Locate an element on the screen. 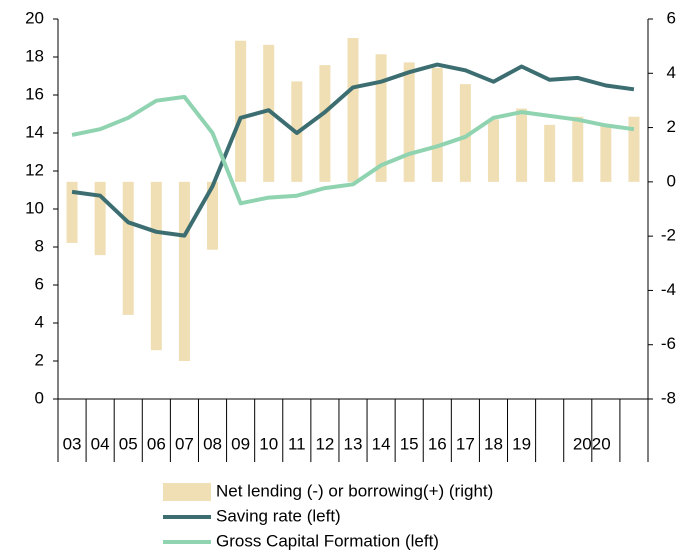  y-tick-label: 10 is located at coordinates (34, 207).